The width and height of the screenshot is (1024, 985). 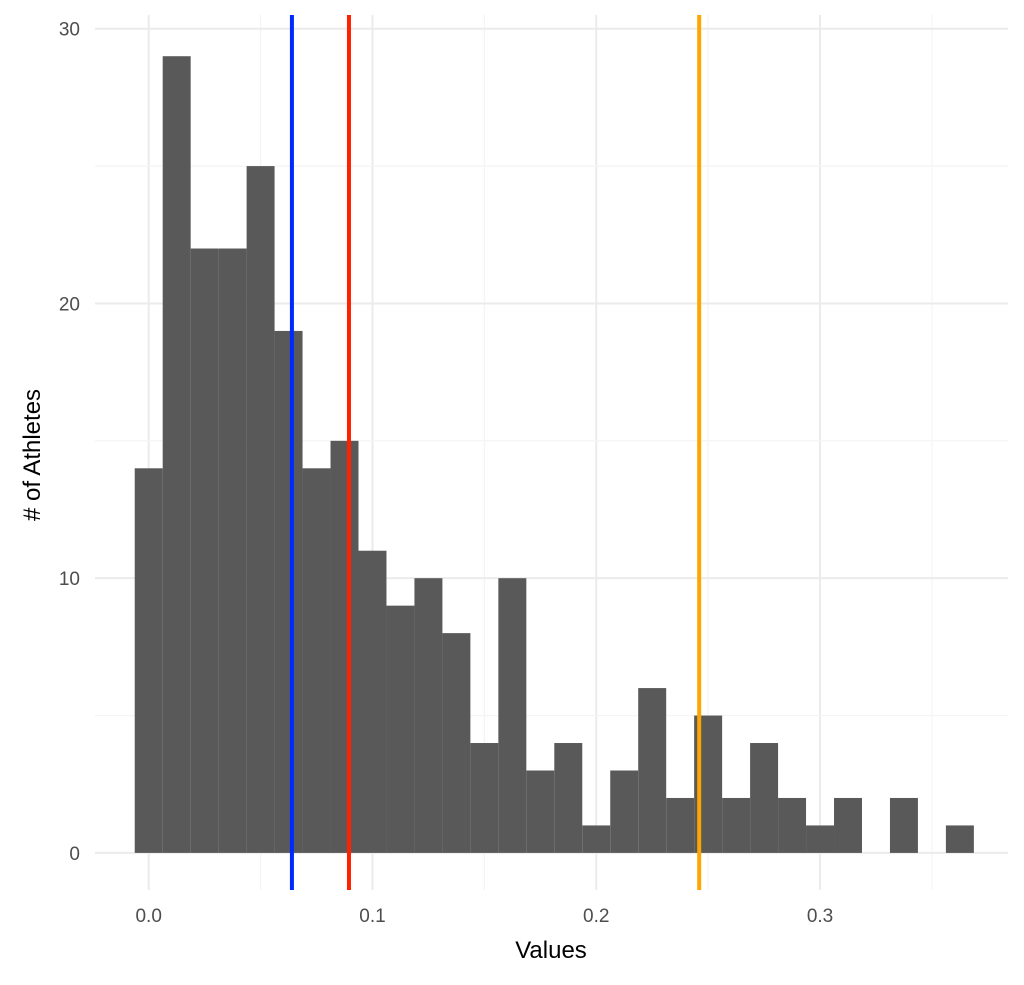 I want to click on y-axis-label: # of Athletes, so click(x=32, y=455).